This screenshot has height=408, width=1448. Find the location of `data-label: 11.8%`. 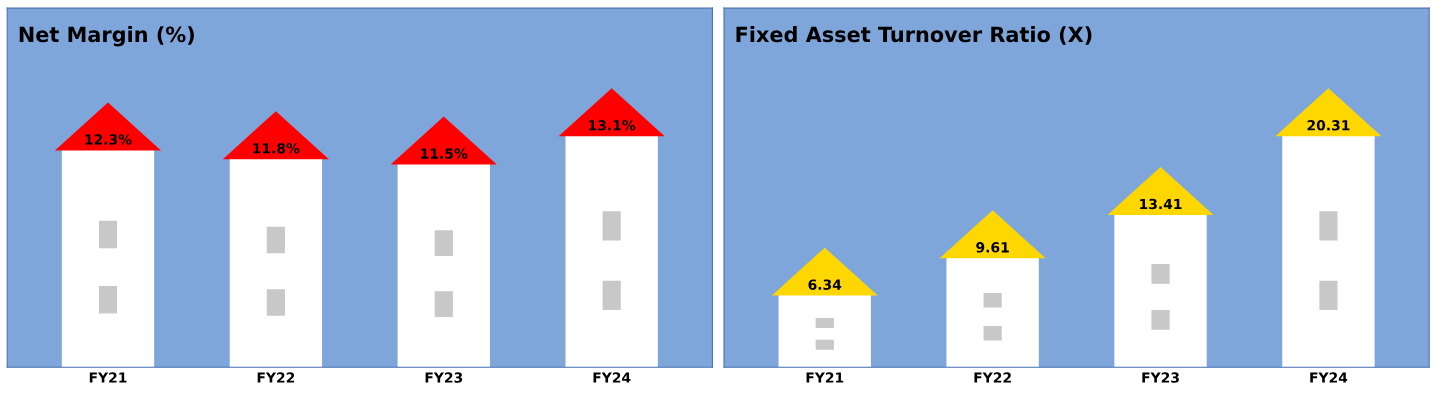

data-label: 11.8% is located at coordinates (276, 148).